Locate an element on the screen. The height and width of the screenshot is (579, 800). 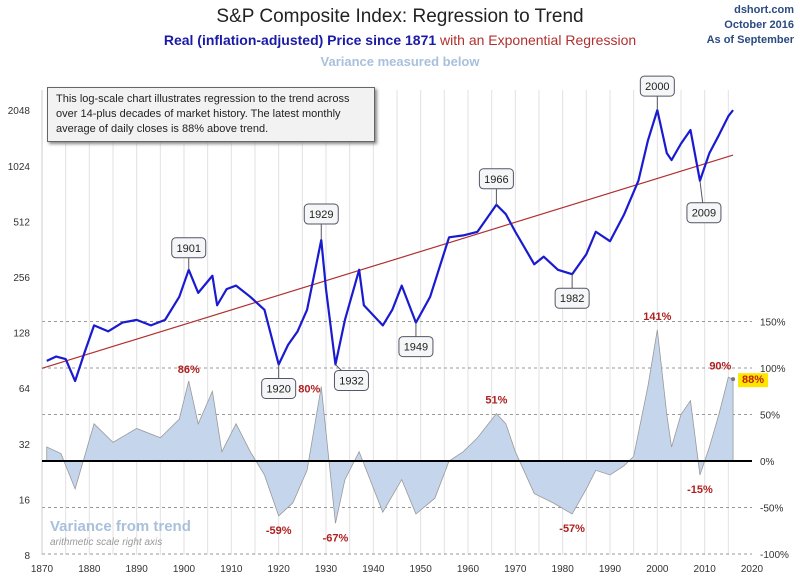
variance-subtitle: arithmetic scale right axis is located at coordinates (106, 542).